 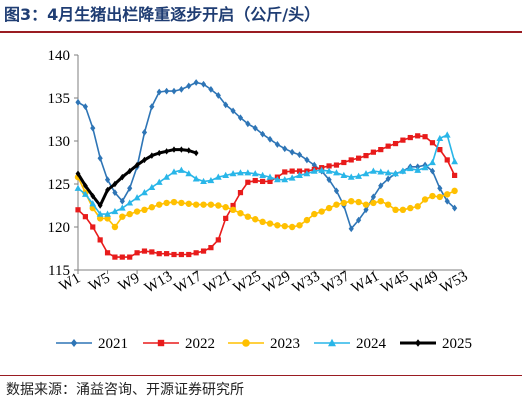 I want to click on legend-item-2023: 2023, so click(x=264, y=344).